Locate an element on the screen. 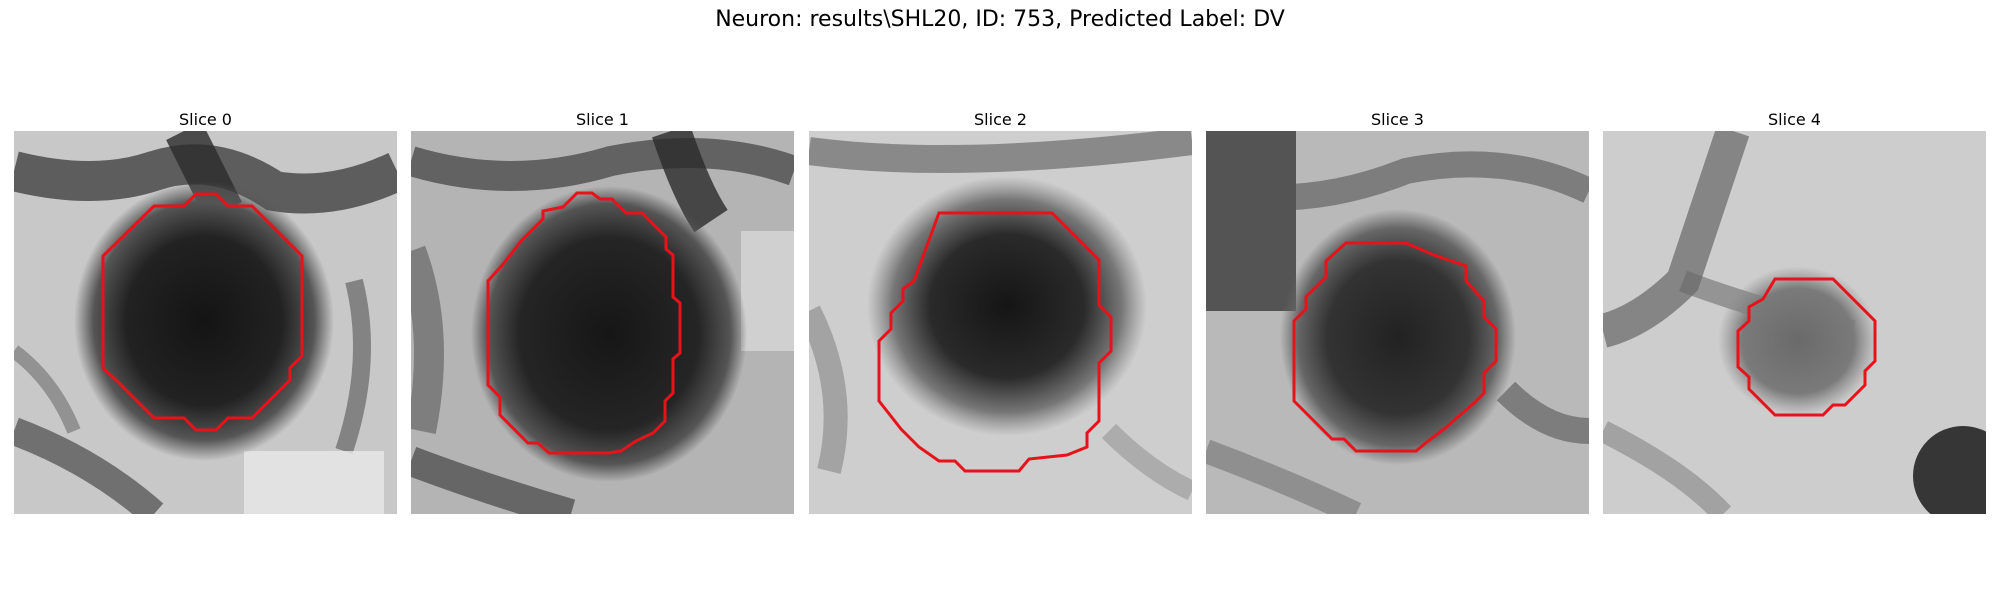  slice-title-0: Slice 0 is located at coordinates (205, 119).